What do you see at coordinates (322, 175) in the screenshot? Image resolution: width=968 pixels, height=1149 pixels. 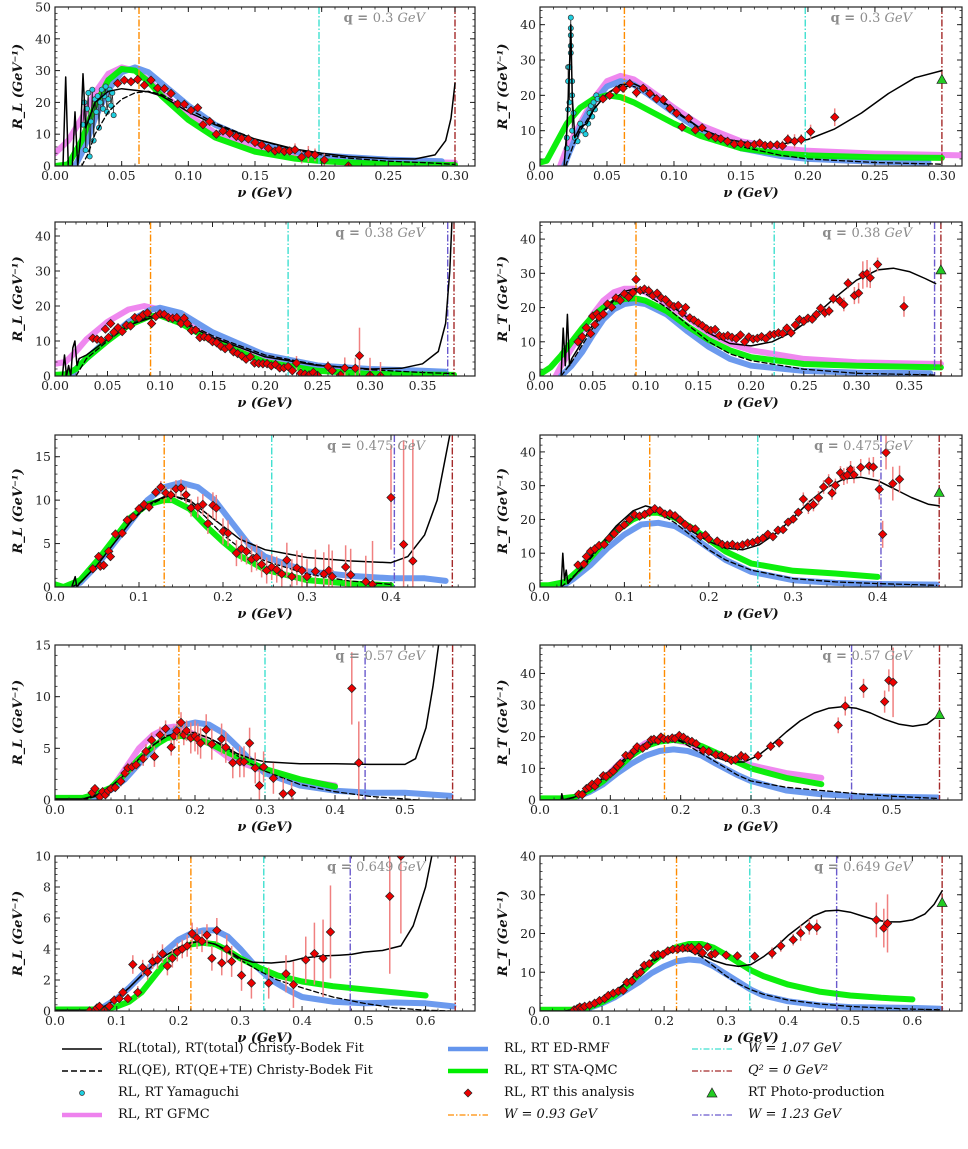 I see `x-tick-label: 0.20` at bounding box center [322, 175].